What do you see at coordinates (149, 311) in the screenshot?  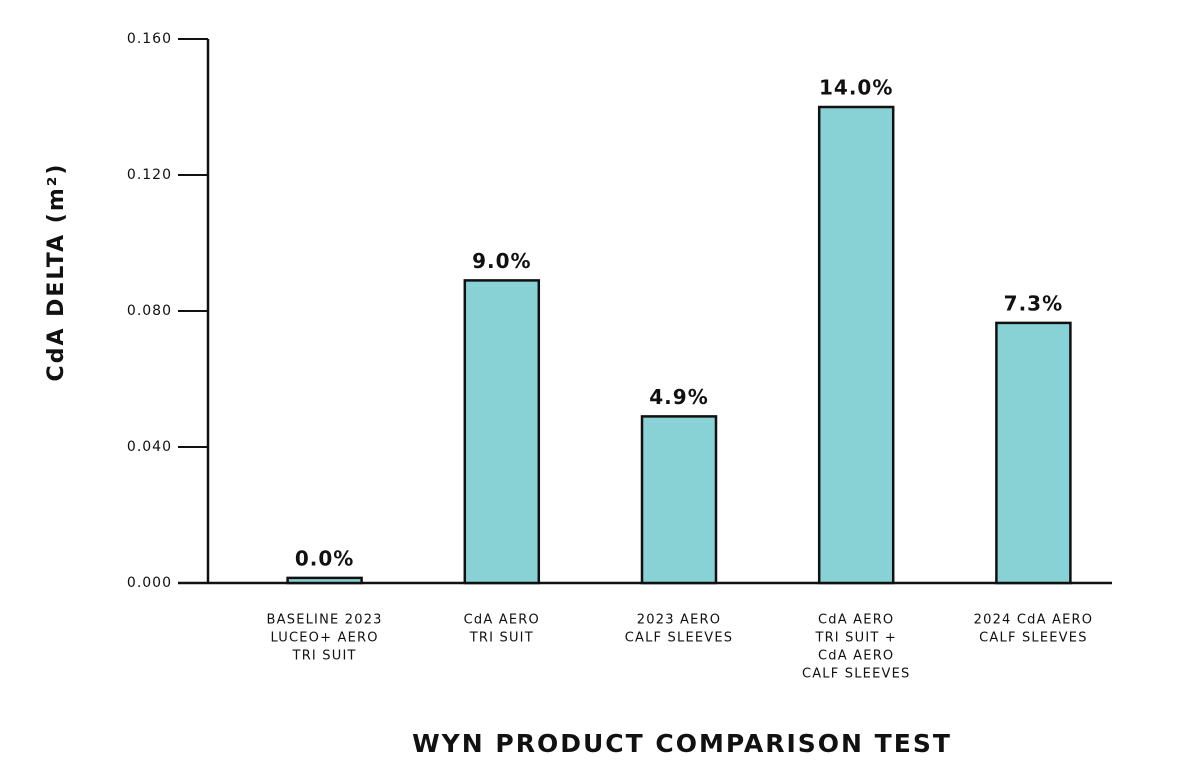 I see `y-tick-label: 0.080` at bounding box center [149, 311].